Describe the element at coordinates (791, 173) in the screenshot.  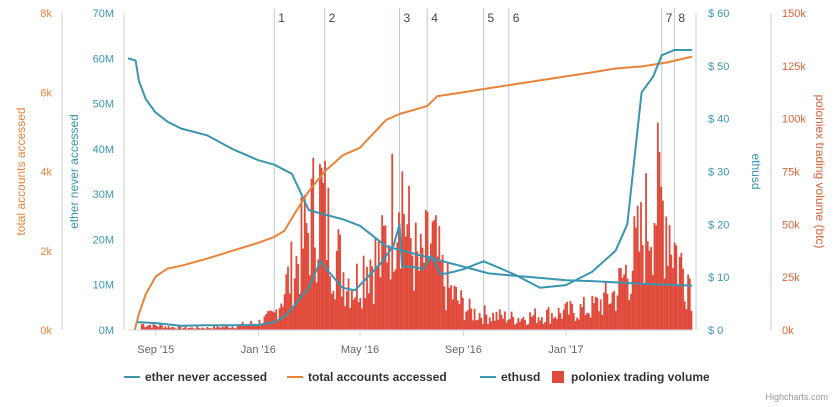
I see `y-tick-label-volume: 75k` at that location.